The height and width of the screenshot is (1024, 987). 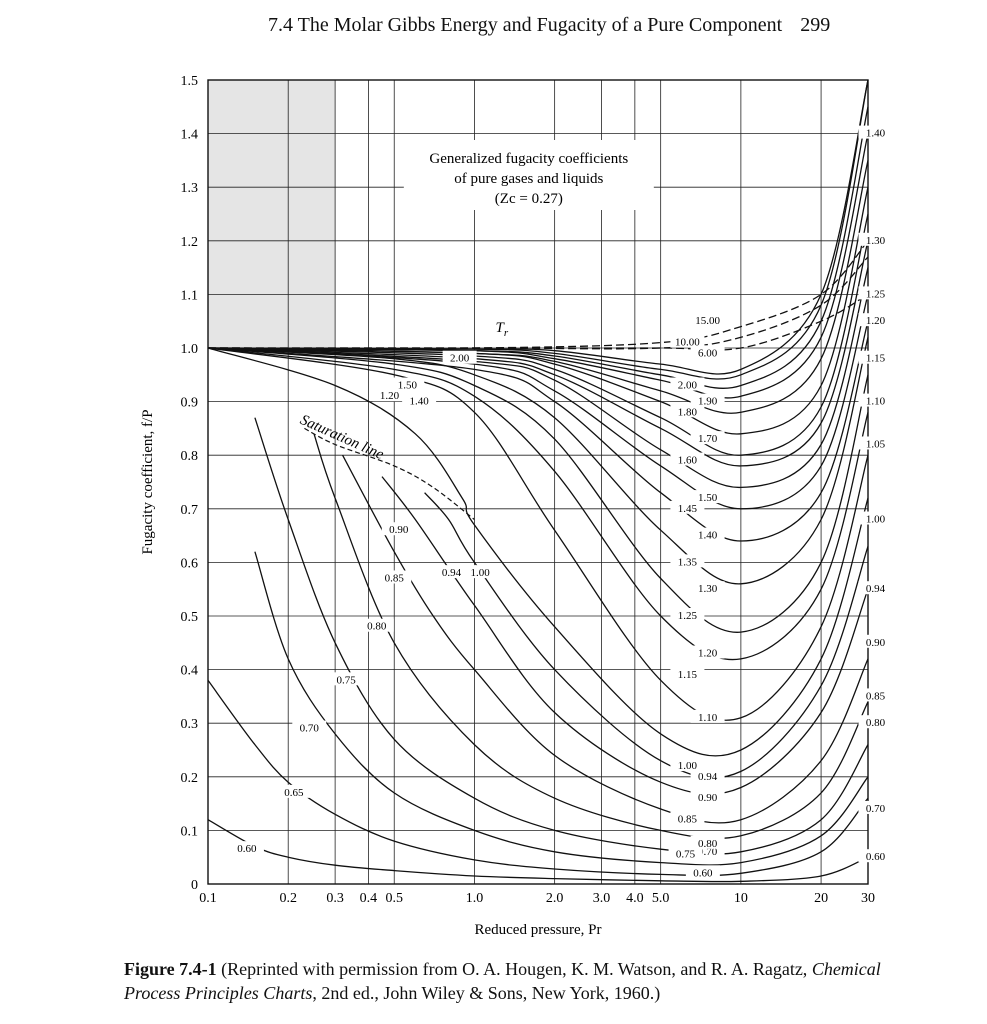 What do you see at coordinates (394, 898) in the screenshot?
I see `x-tick-label: 0.5` at bounding box center [394, 898].